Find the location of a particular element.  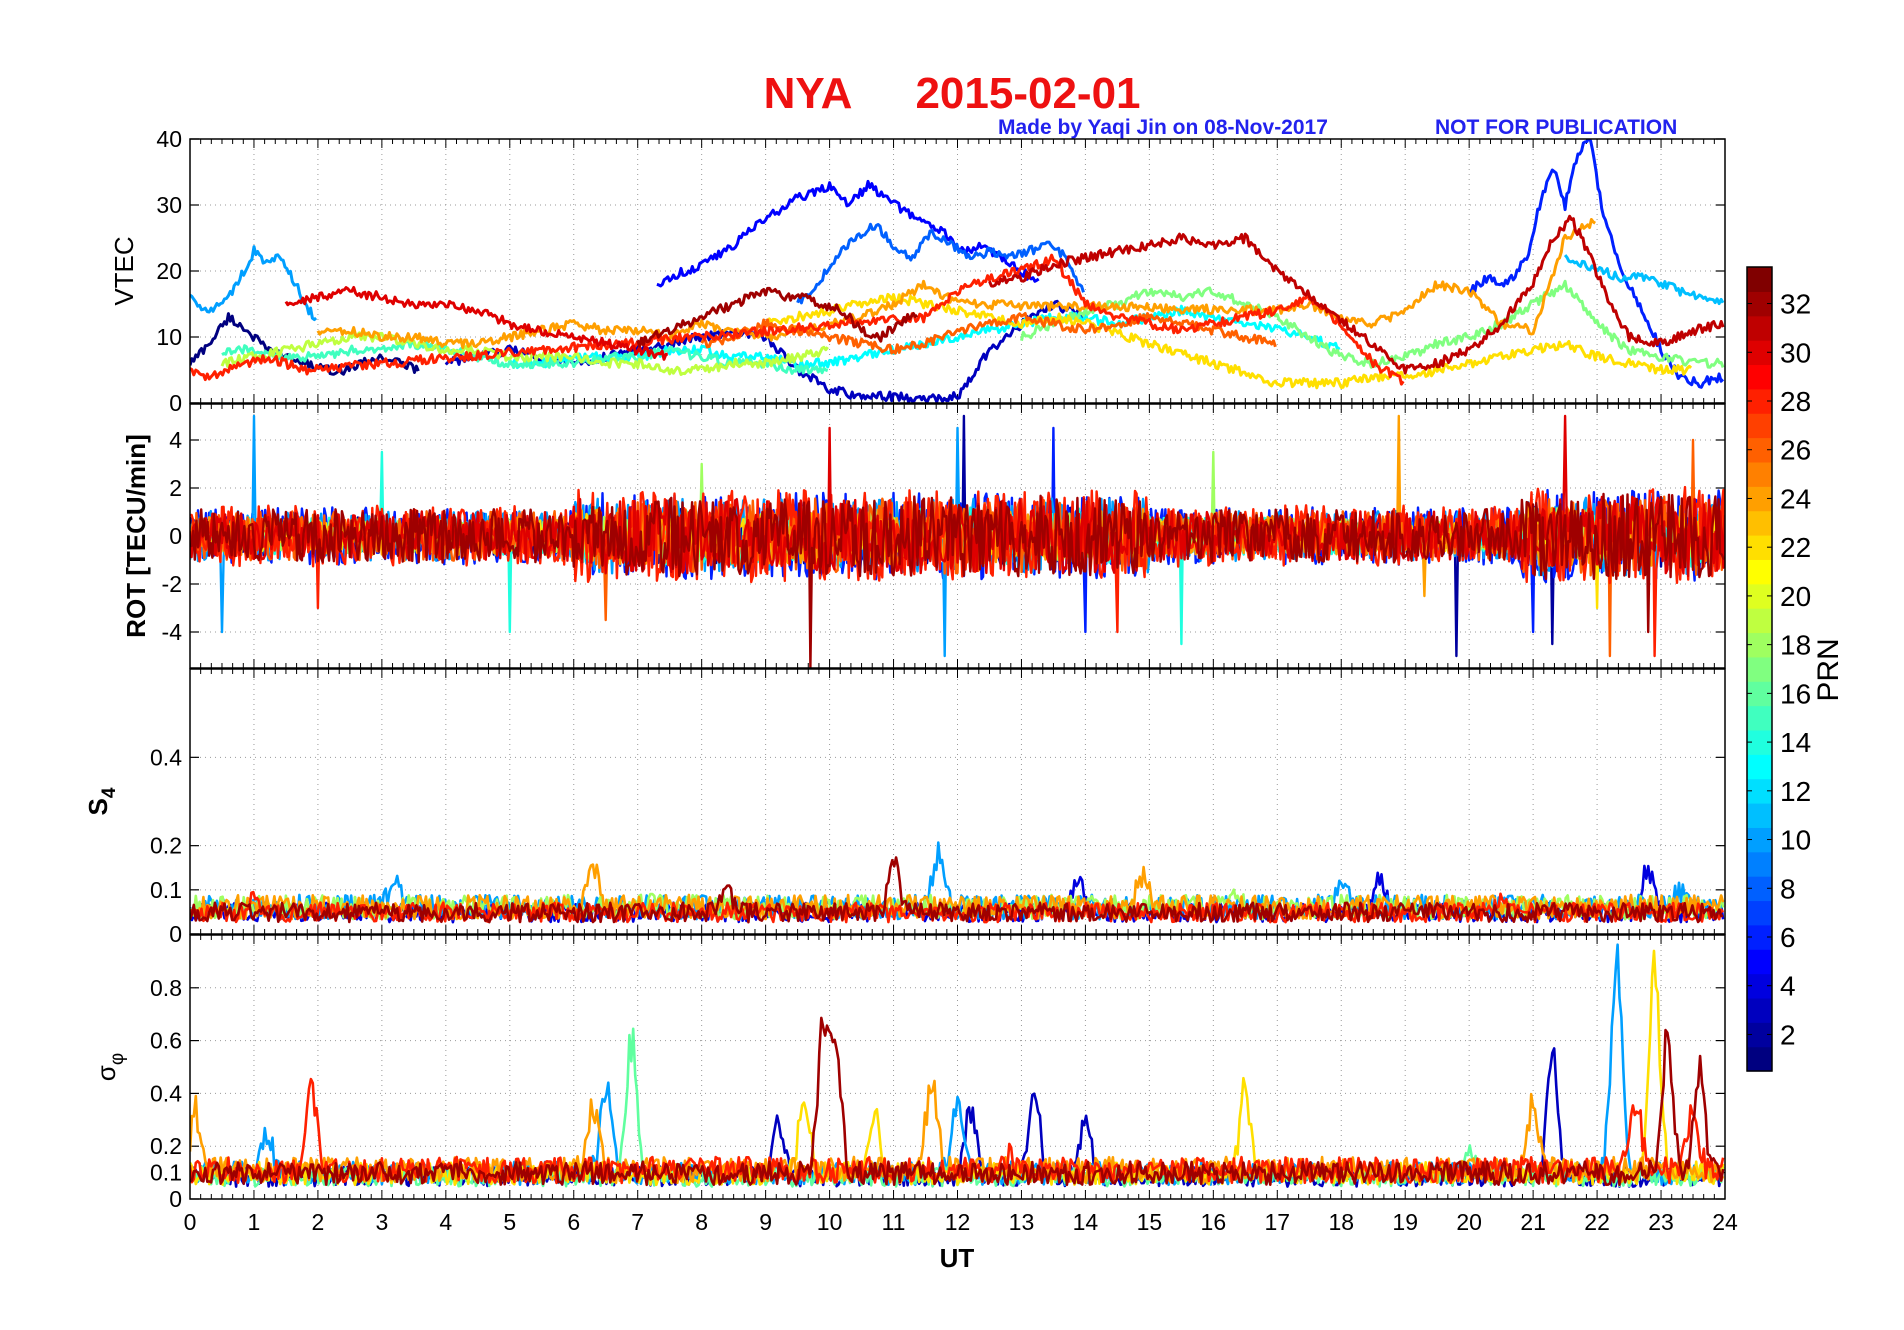

x-tick-label: 22 is located at coordinates (1597, 1222).